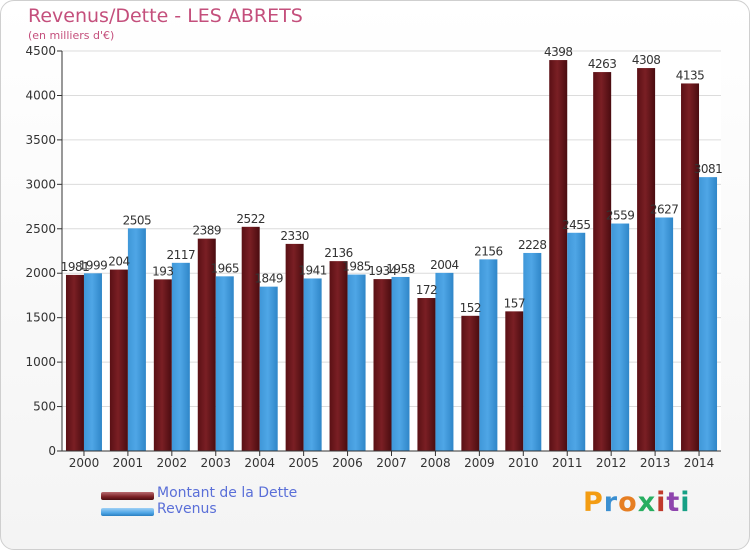 This screenshot has height=550, width=750. I want to click on data-label-revenue: 2505, so click(137, 220).